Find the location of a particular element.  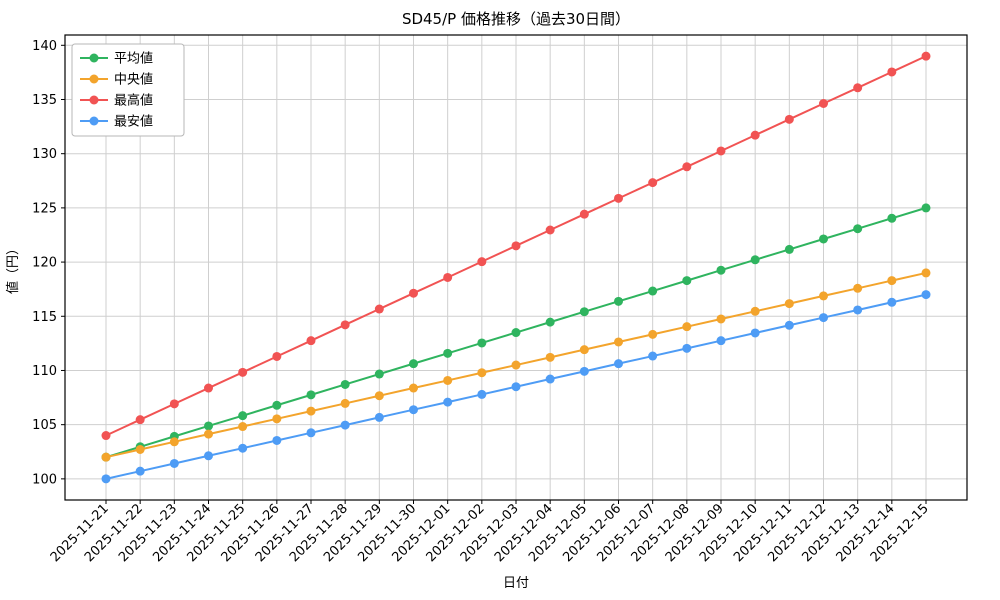

legend-label: 中央値 is located at coordinates (133, 80).